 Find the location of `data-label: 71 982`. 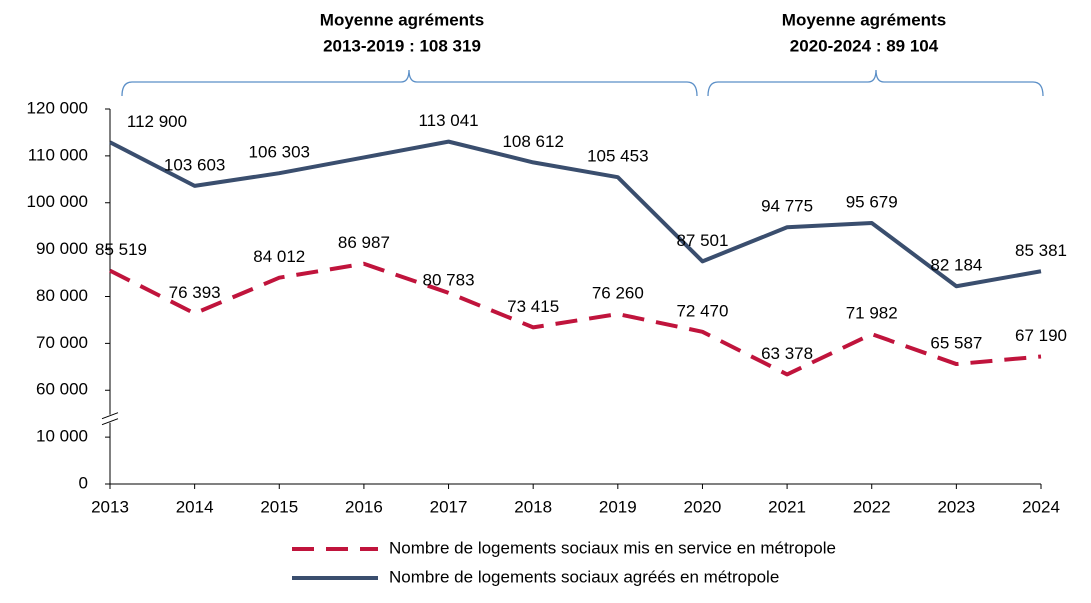

data-label: 71 982 is located at coordinates (872, 313).